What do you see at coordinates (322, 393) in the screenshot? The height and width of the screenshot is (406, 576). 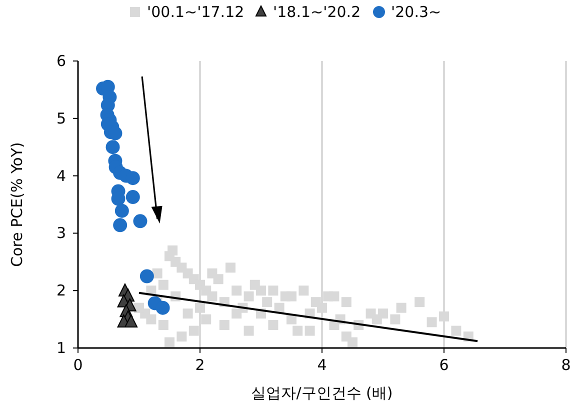 I see `x-axis-title: 실업자/구인건수 (배)` at bounding box center [322, 393].